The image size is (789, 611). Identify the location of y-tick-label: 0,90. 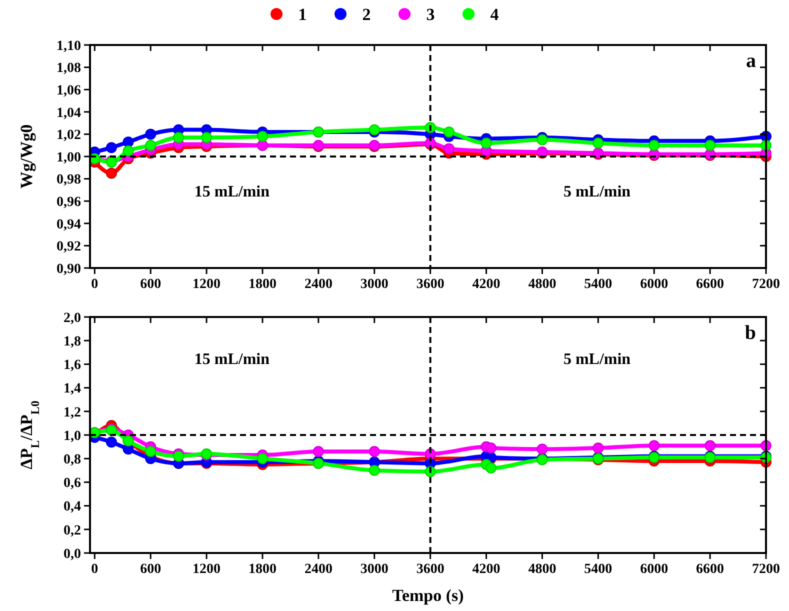
(68, 269).